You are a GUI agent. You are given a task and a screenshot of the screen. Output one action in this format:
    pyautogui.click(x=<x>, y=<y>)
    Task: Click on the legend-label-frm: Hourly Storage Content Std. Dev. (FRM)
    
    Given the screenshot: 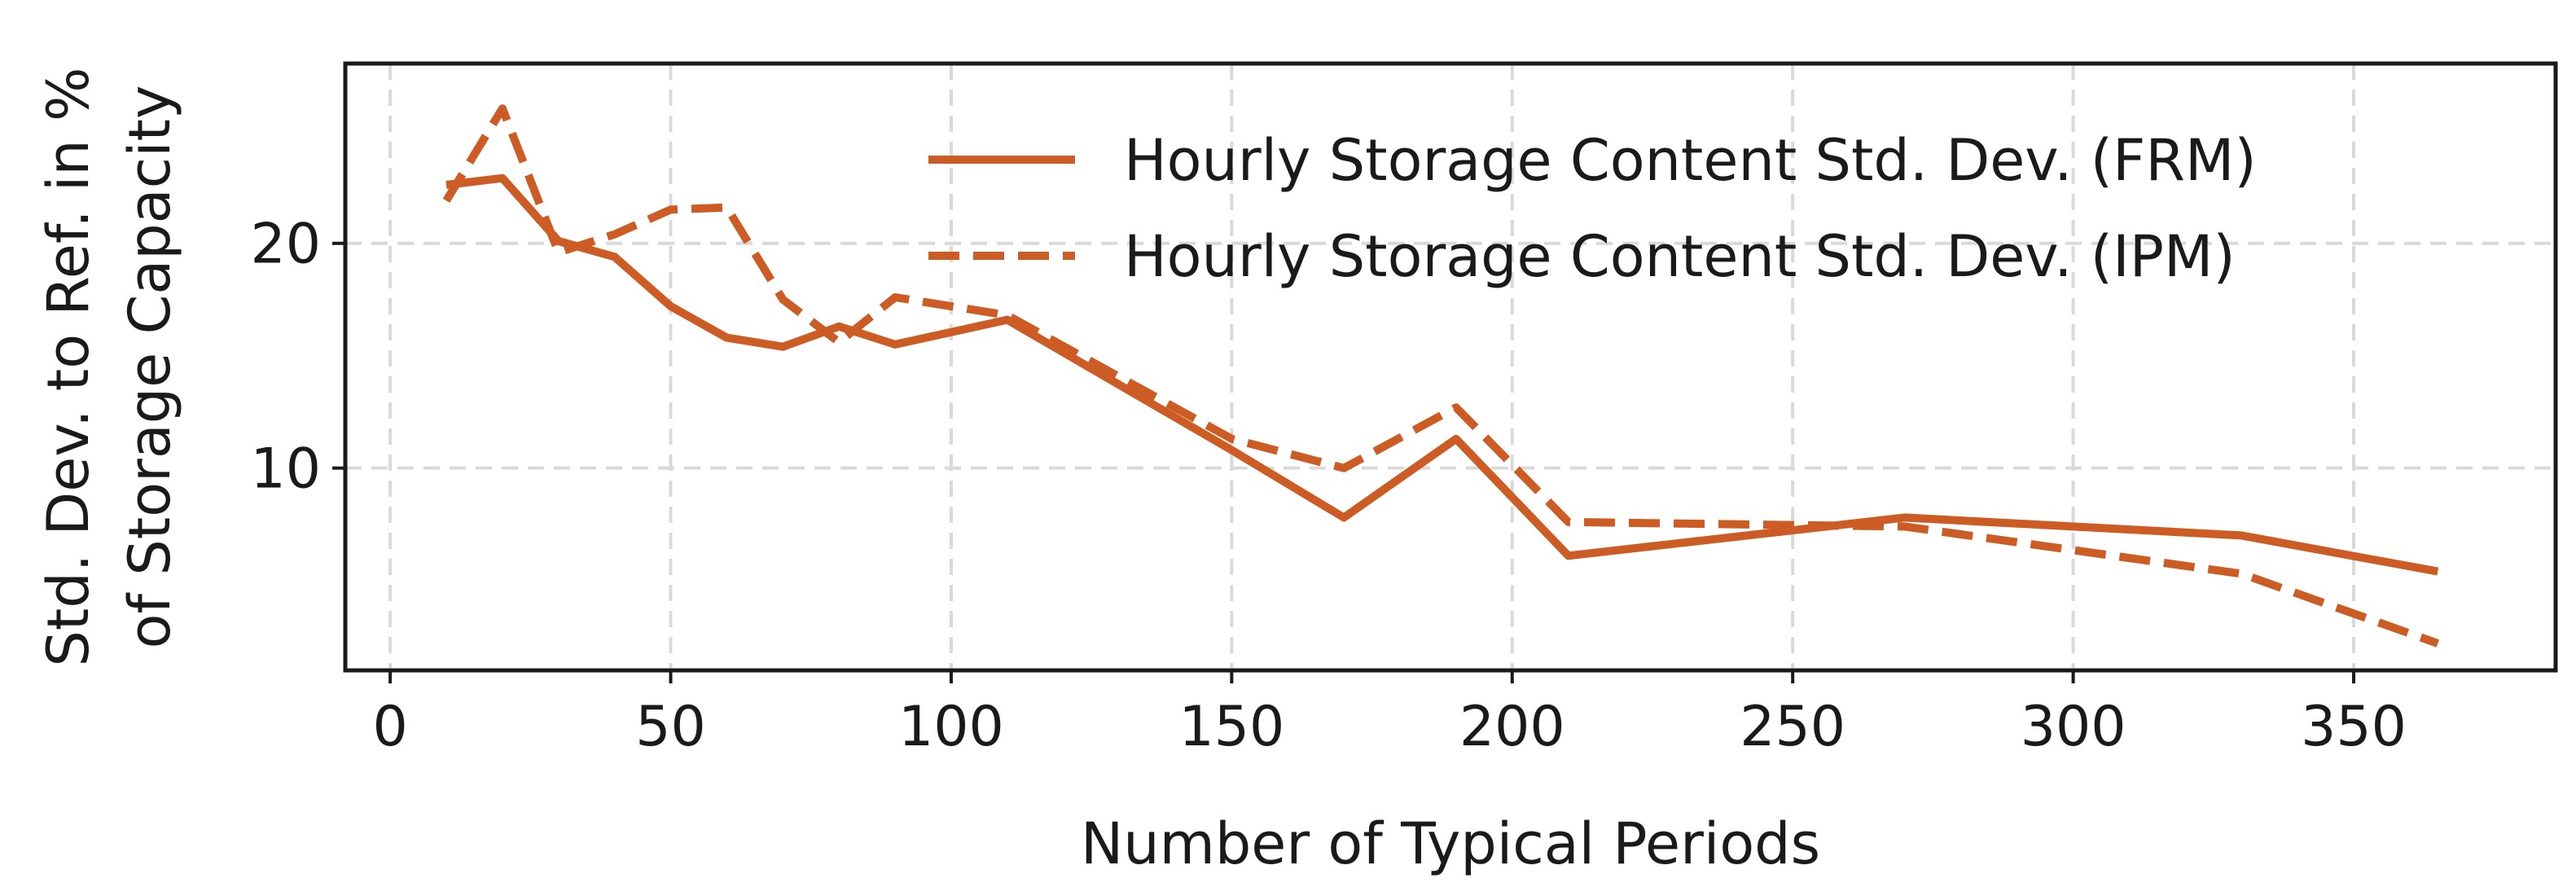 What is the action you would take?
    pyautogui.click(x=1690, y=160)
    